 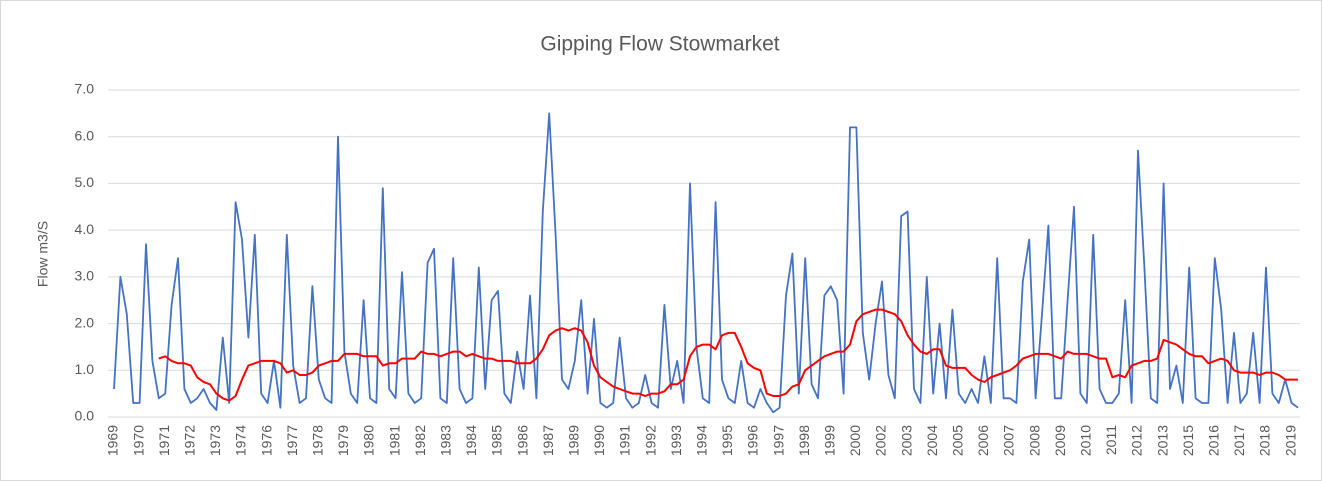 What do you see at coordinates (318, 440) in the screenshot?
I see `x-tick-label: 1978` at bounding box center [318, 440].